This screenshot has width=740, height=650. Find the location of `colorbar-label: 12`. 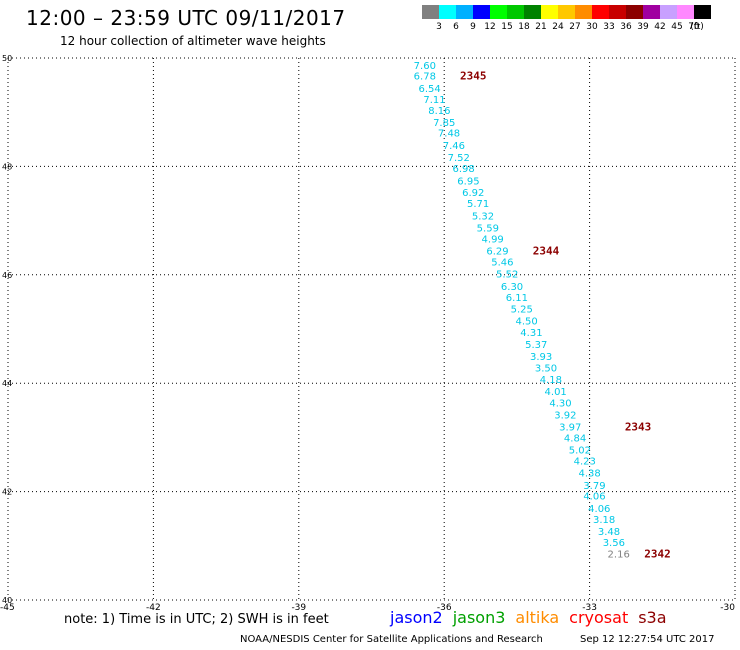

colorbar-label: 12 is located at coordinates (490, 27).